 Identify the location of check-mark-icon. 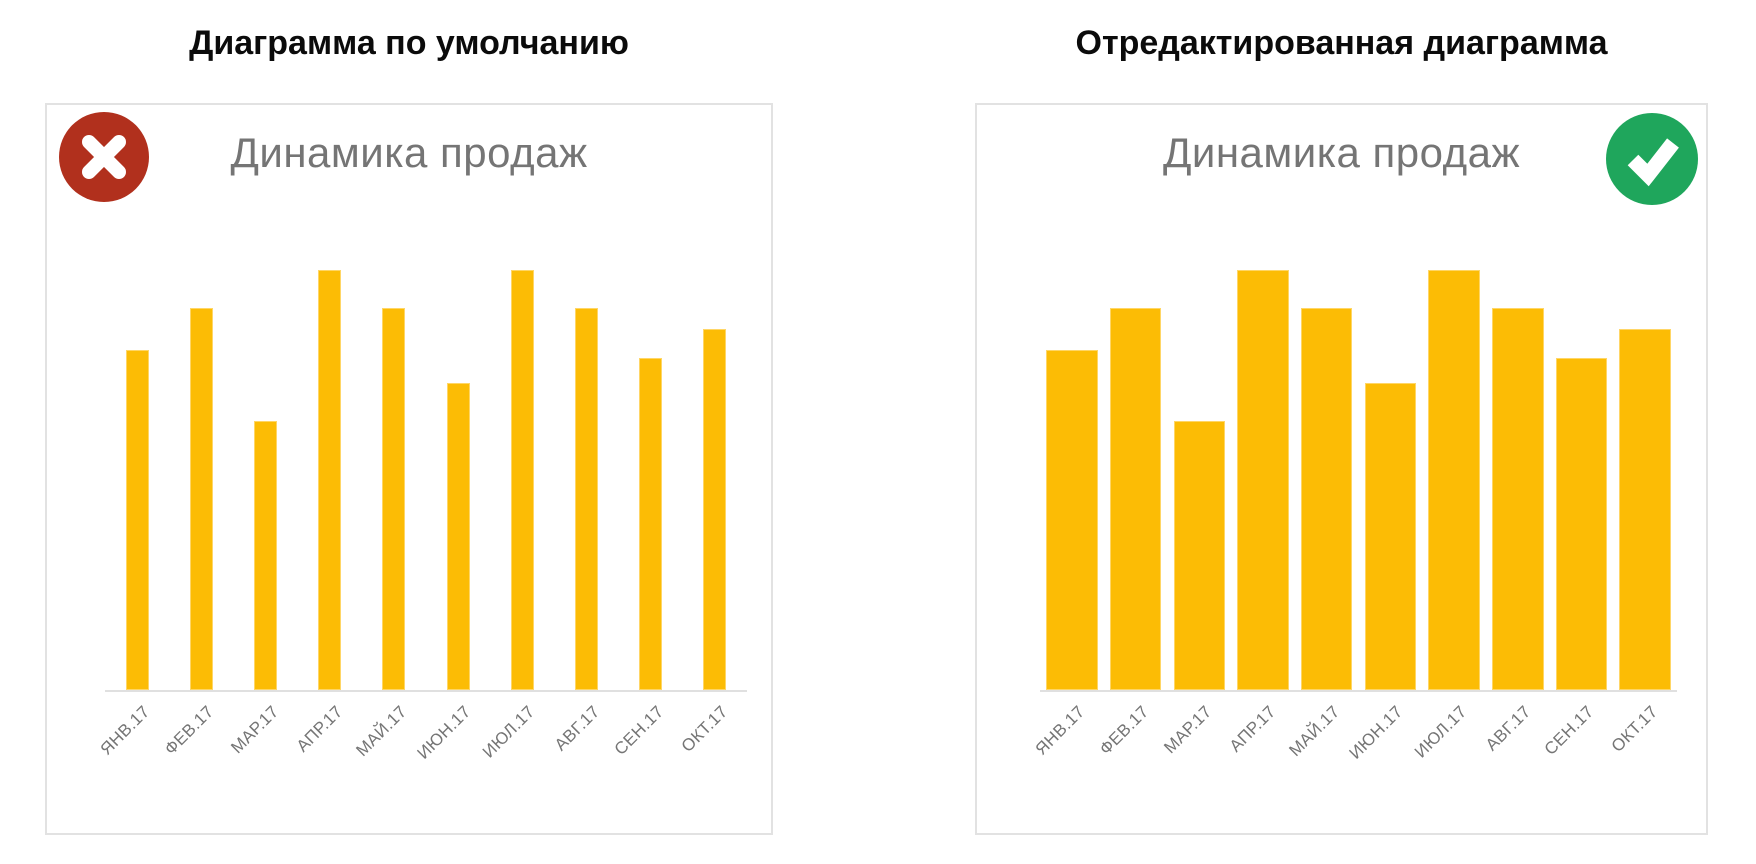
(1652, 159).